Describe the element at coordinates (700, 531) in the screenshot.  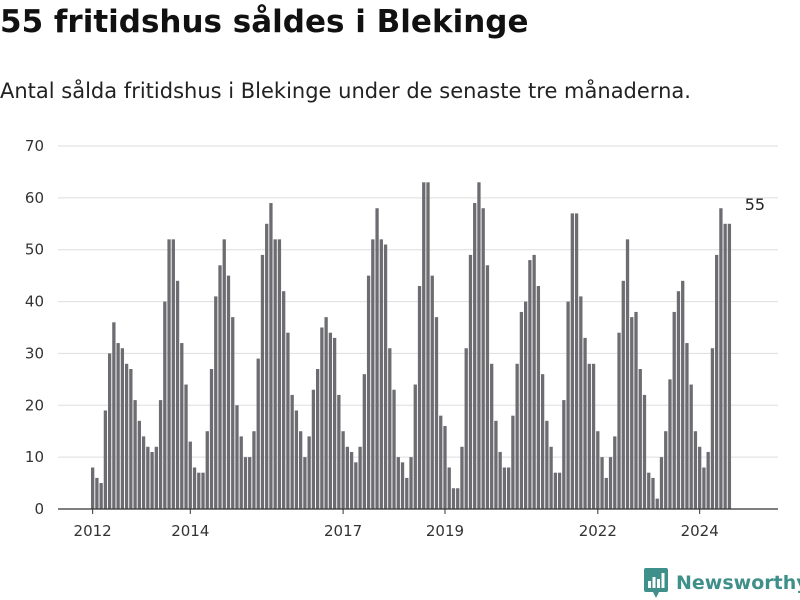
I see `x-tick-label: 2024` at that location.